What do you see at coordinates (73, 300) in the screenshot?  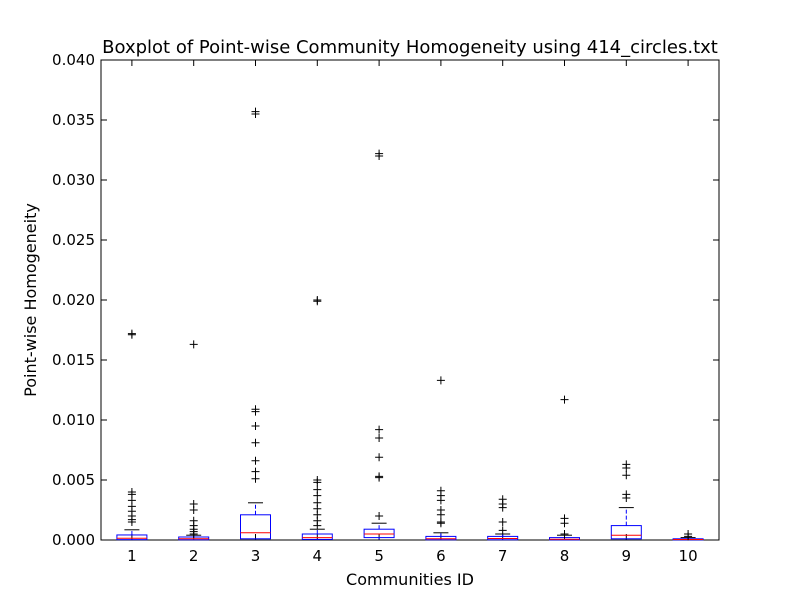 I see `y-tick-label: 0.020` at bounding box center [73, 300].